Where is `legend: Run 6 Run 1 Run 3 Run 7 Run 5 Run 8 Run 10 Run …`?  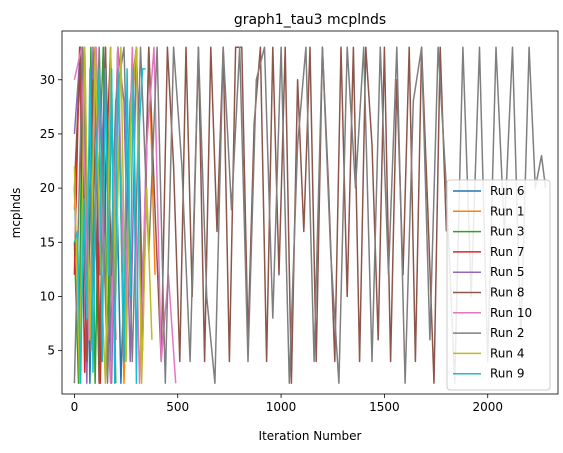 legend: Run 6 Run 1 Run 3 Run 7 Run 5 Run 8 Run 10 Run … is located at coordinates (498, 285).